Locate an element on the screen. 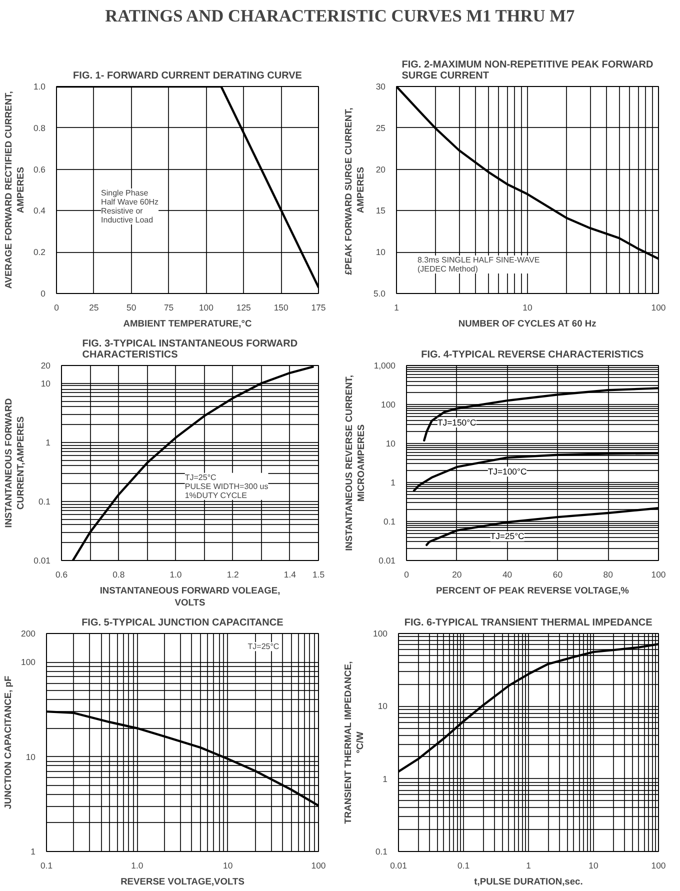  x-tick-label: 125 is located at coordinates (244, 307).